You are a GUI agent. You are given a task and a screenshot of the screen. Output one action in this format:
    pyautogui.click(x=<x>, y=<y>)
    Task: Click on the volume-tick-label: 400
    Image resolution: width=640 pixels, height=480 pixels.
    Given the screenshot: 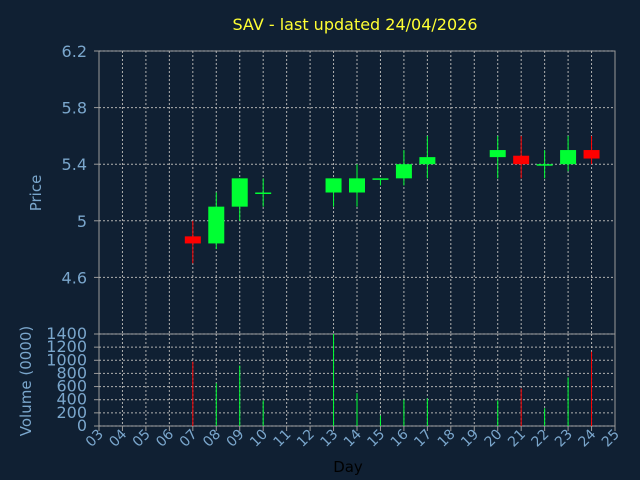 What is the action you would take?
    pyautogui.click(x=71, y=399)
    